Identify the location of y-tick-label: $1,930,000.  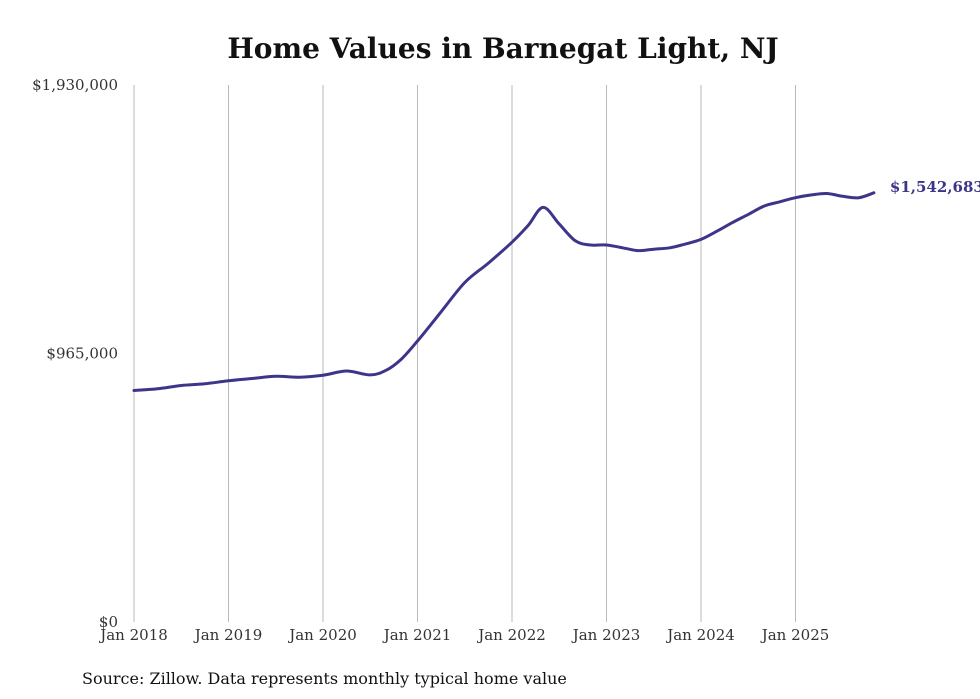
(75, 85).